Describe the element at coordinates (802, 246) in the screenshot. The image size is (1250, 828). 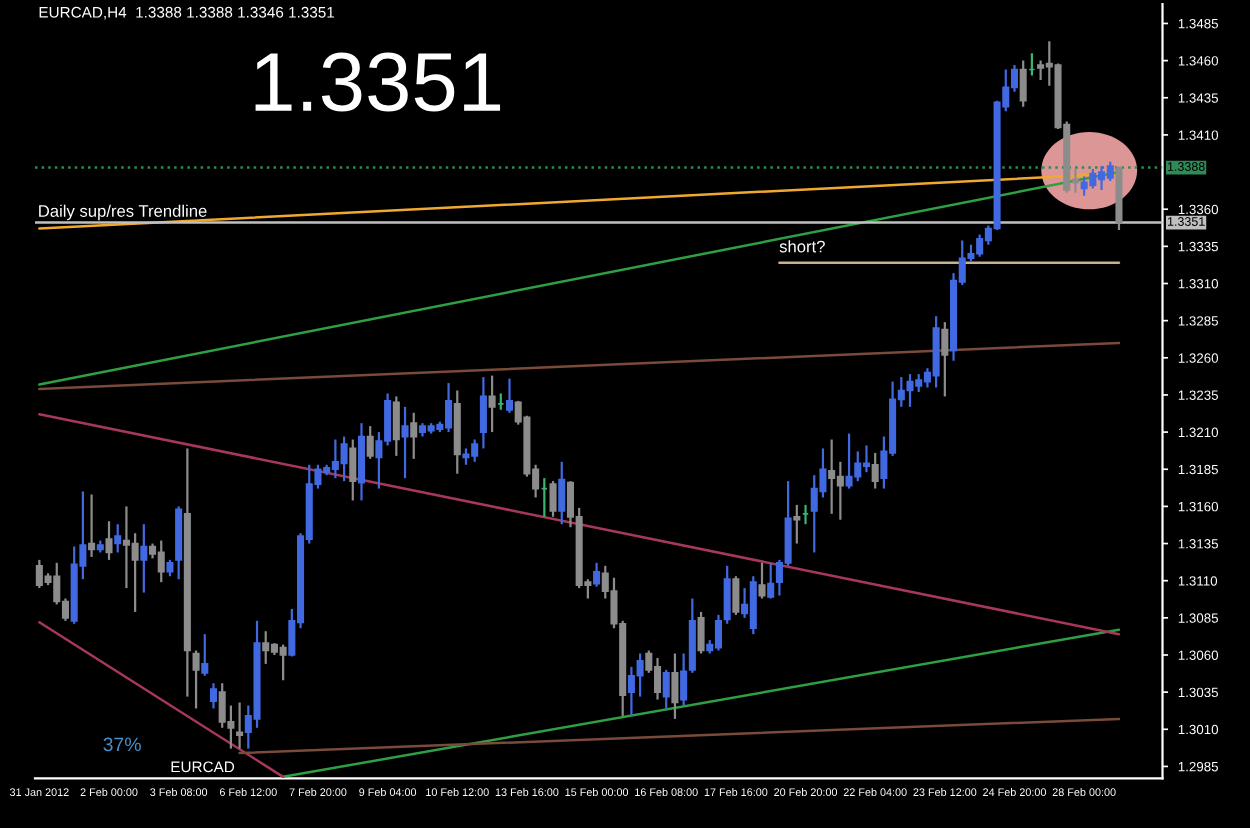
I see `annotation: short?` at that location.